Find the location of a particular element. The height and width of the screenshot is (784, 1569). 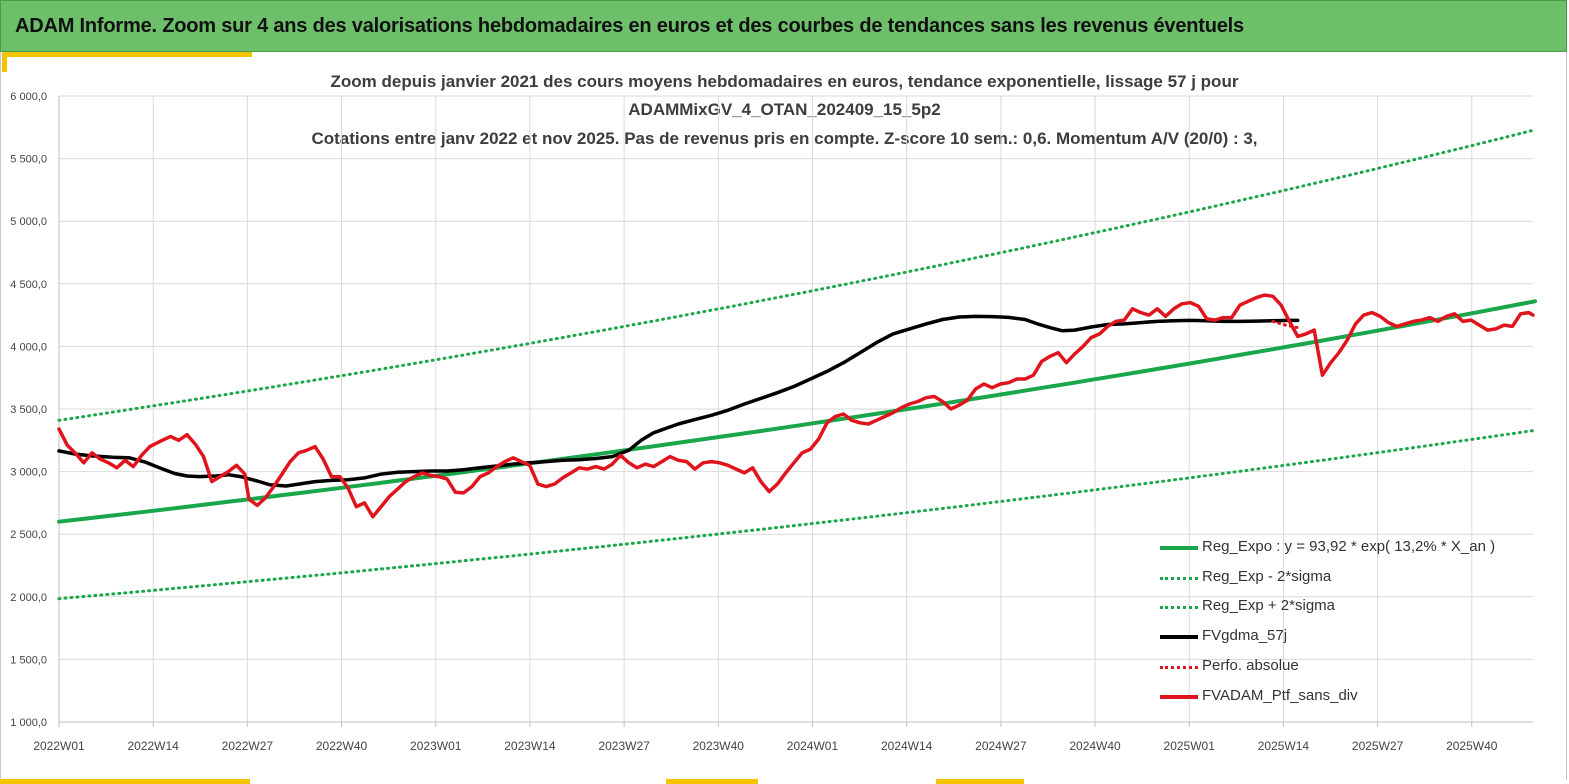

chart-subtitle: ADAMMixGV_4_OTAN_202409_15_5p2 is located at coordinates (784, 109).